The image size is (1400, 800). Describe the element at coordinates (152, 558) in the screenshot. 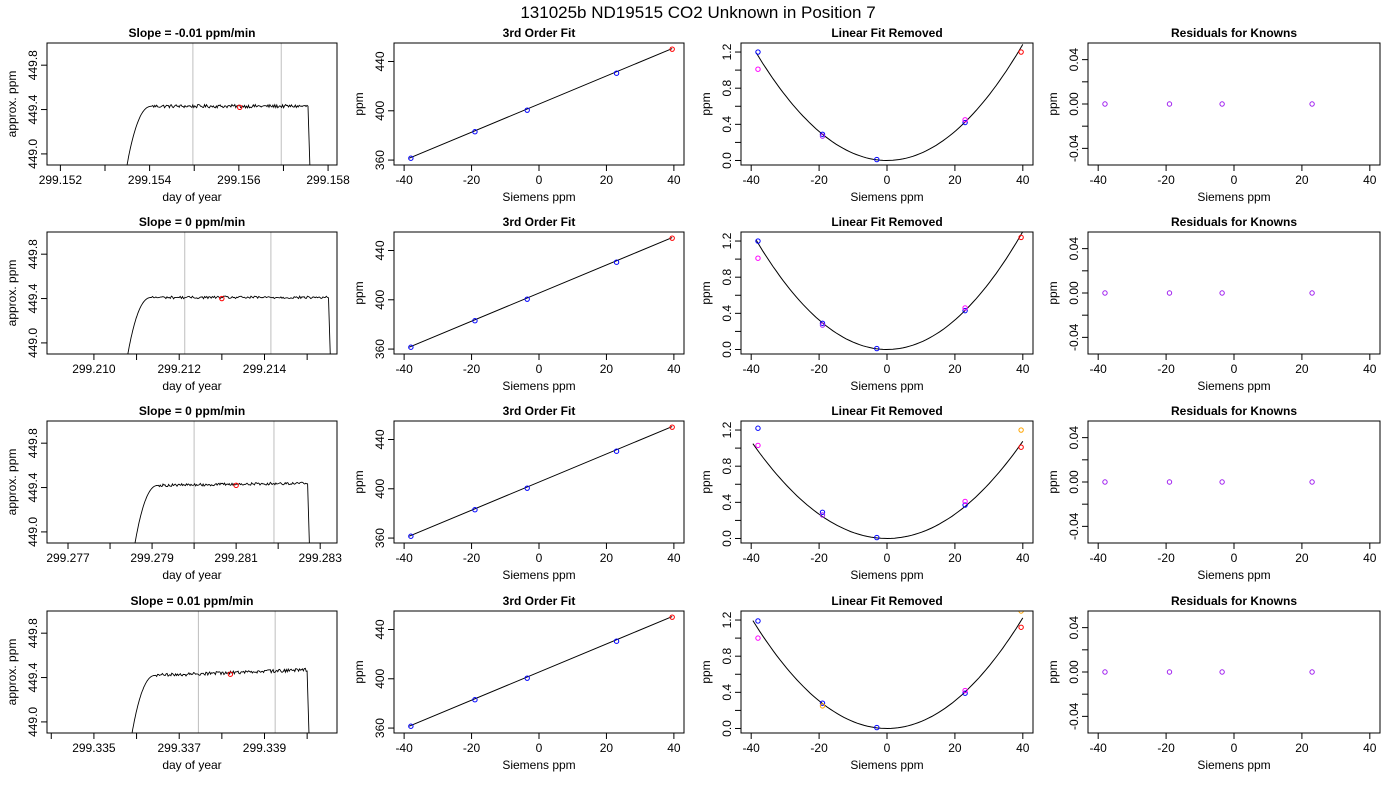

I see `x-tick-label: 299.279` at that location.